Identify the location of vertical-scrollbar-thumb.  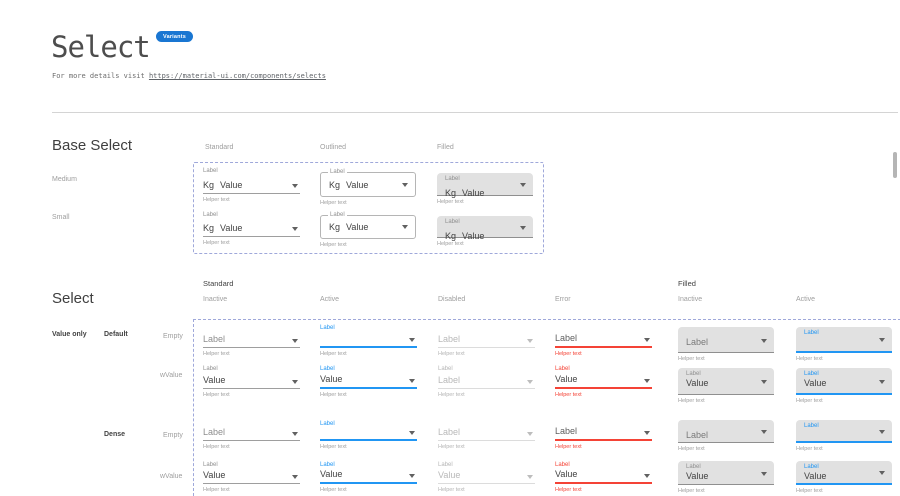
(895, 165).